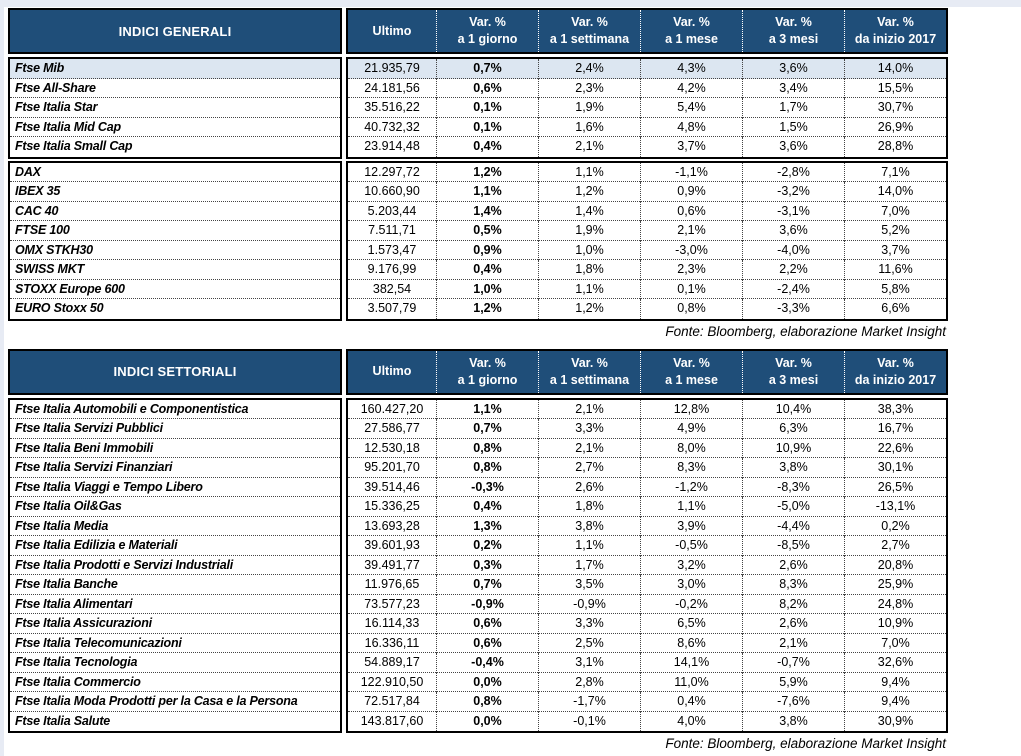  Describe the element at coordinates (175, 270) in the screenshot. I see `row-label: SWISS MKT` at that location.